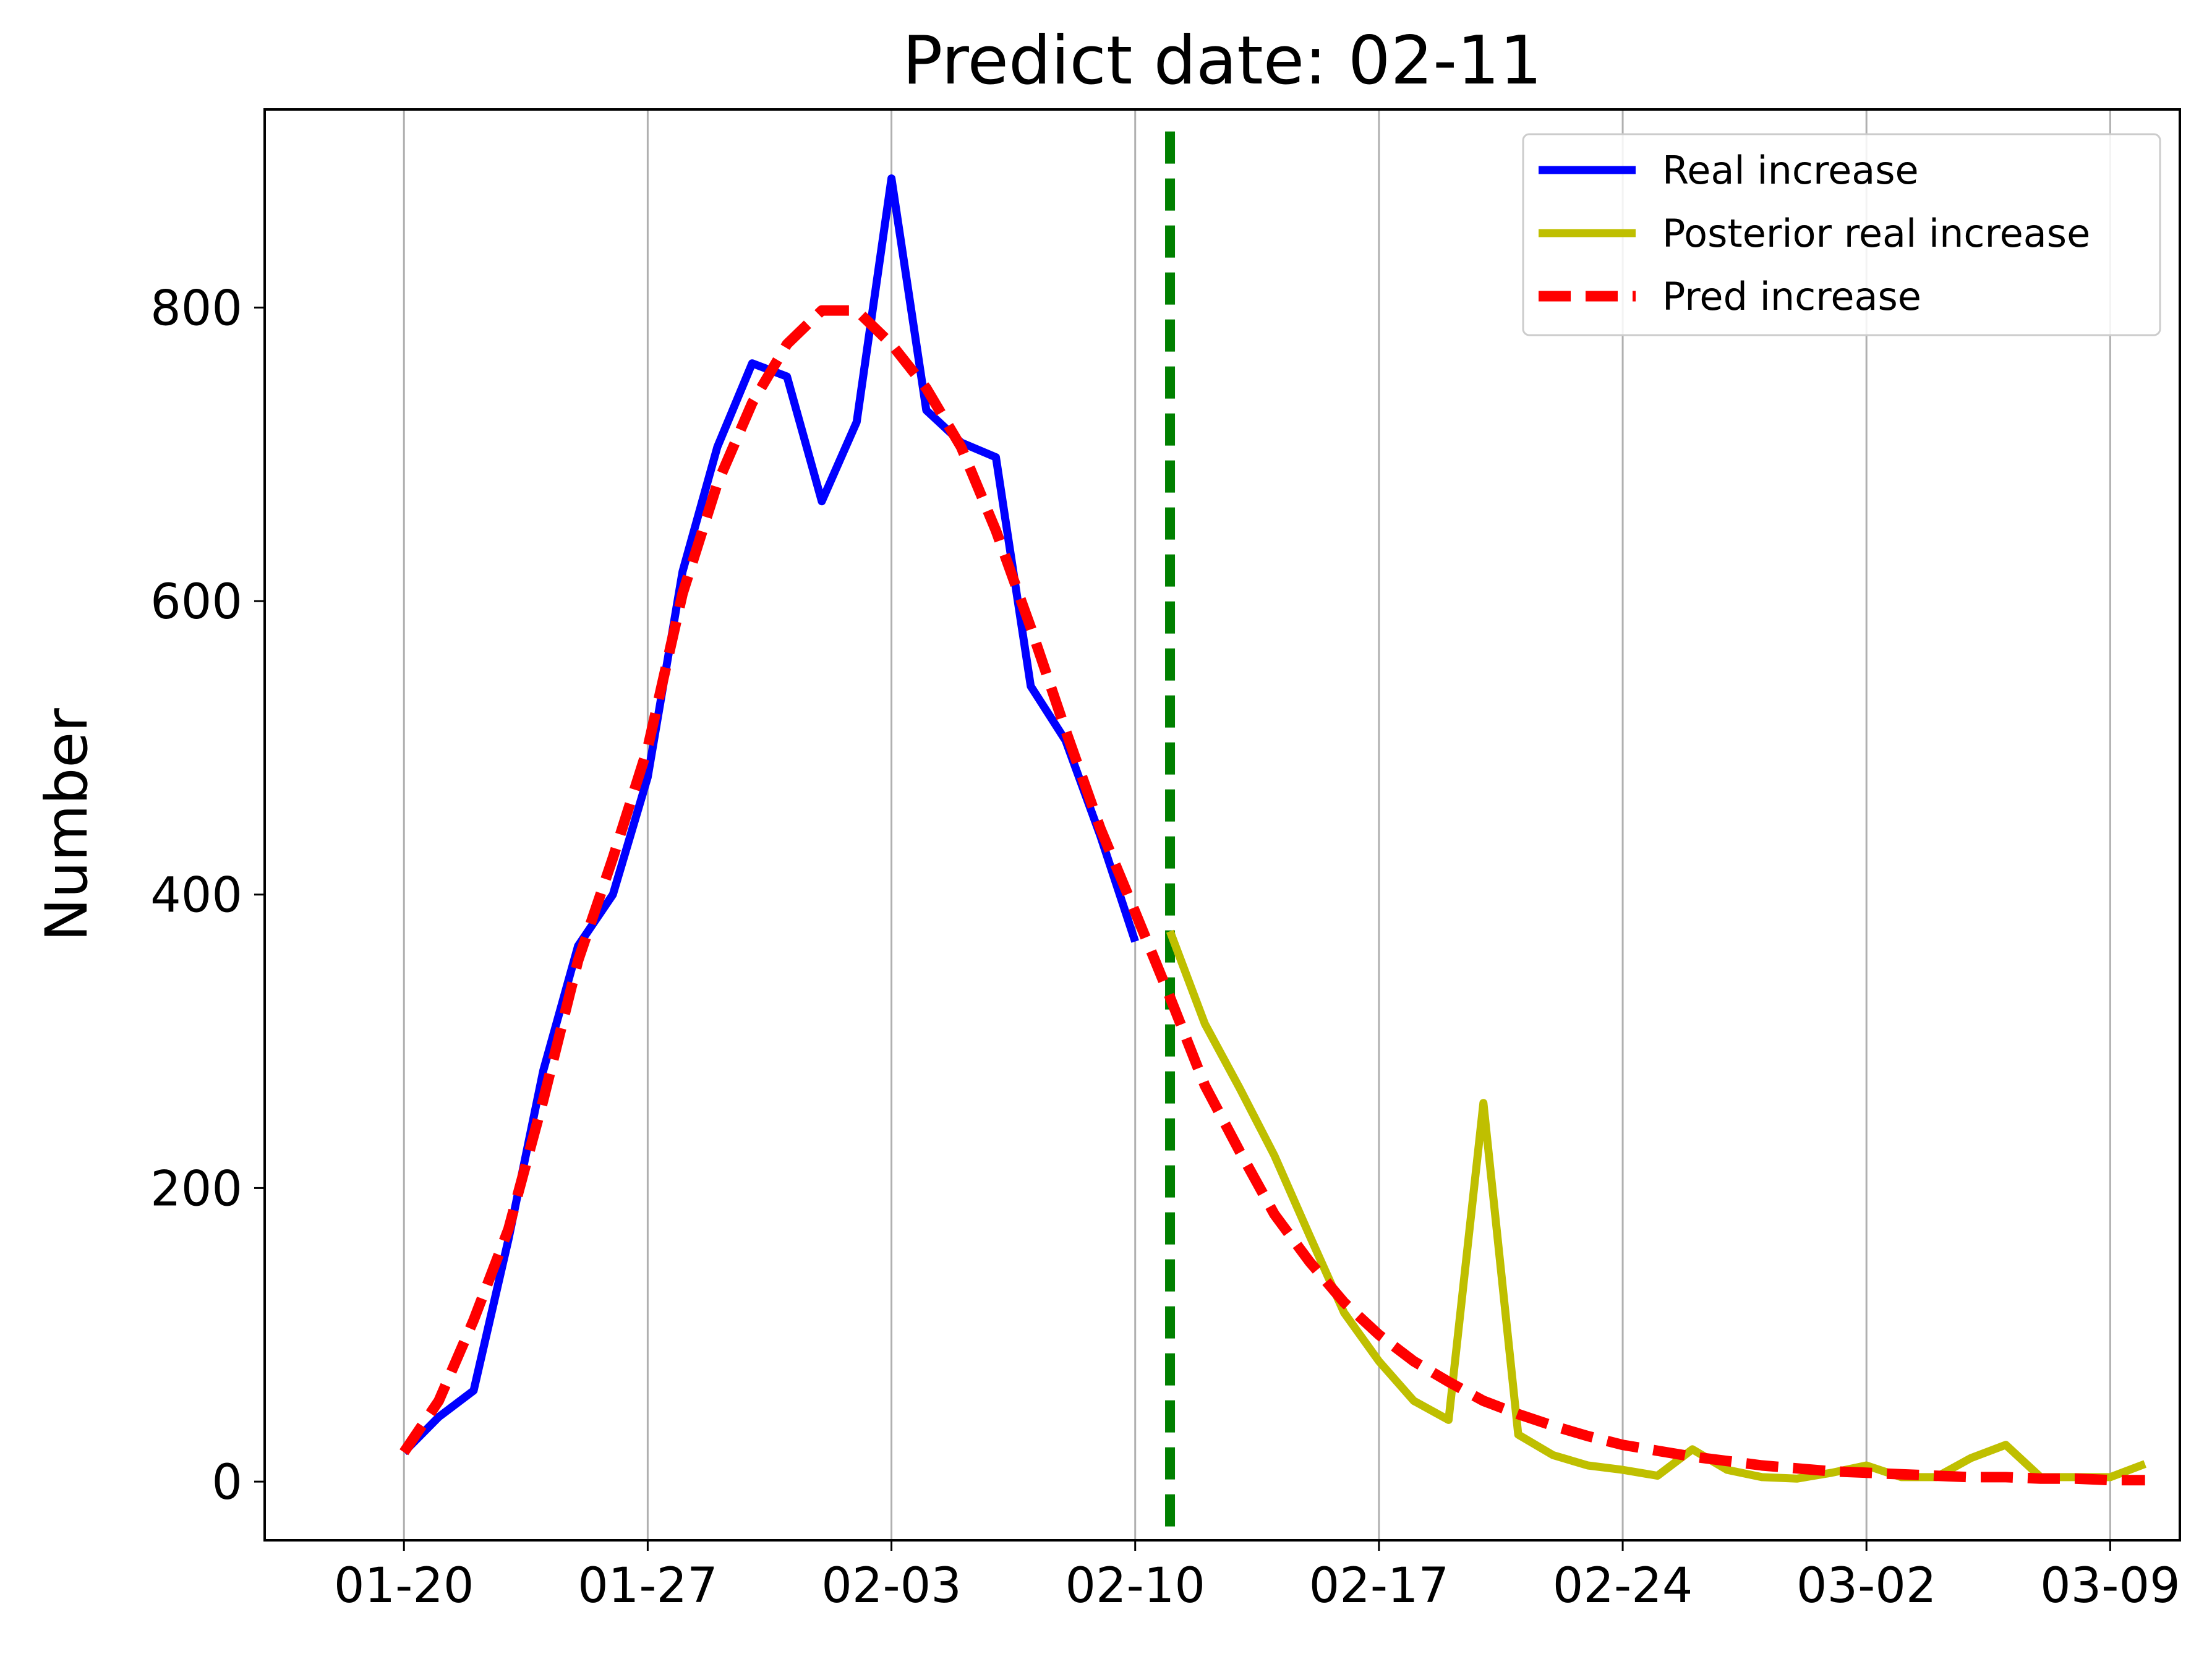  I want to click on x-tick-label: 01-20, so click(404, 1586).